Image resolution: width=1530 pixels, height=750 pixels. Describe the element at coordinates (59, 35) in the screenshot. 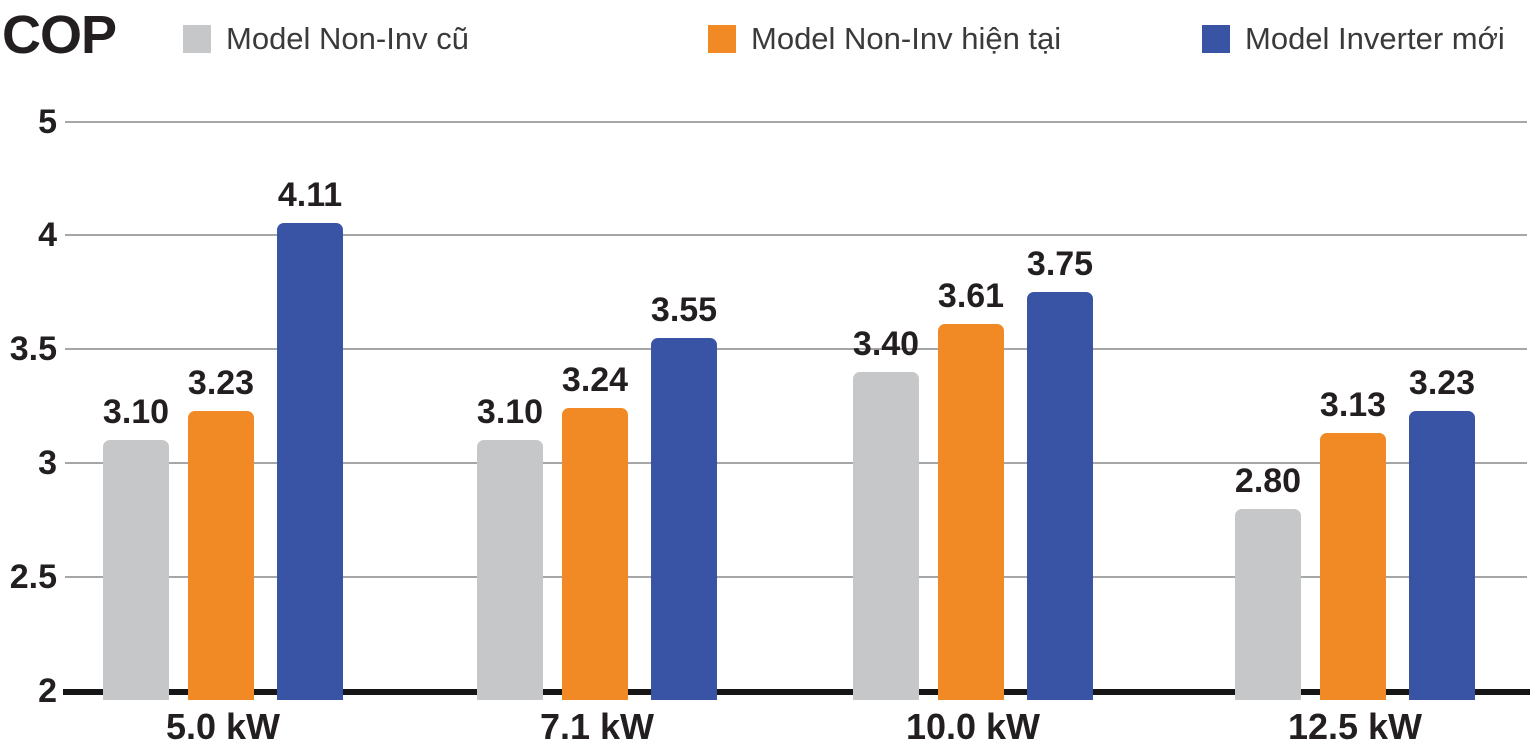

I see `chart-title: COP` at that location.